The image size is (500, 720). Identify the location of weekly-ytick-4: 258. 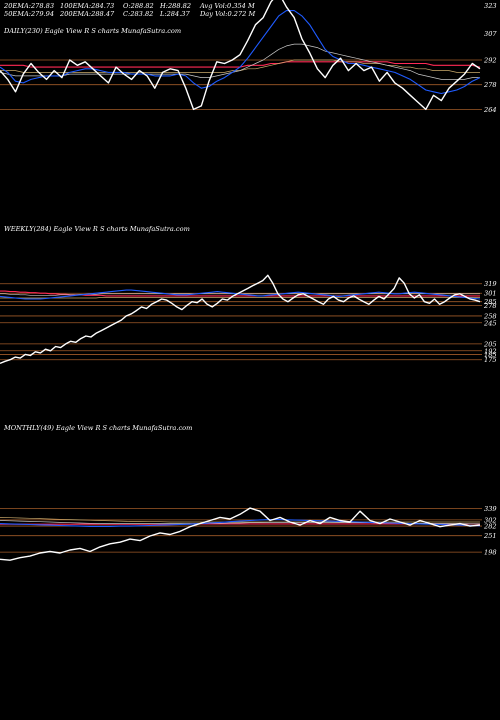
(490, 316).